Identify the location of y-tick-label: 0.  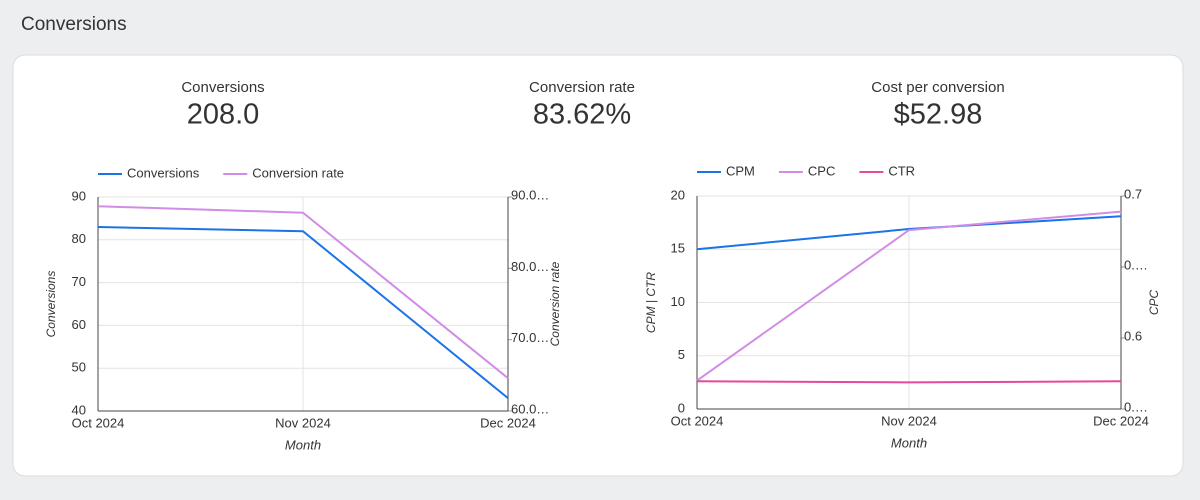
(681, 407).